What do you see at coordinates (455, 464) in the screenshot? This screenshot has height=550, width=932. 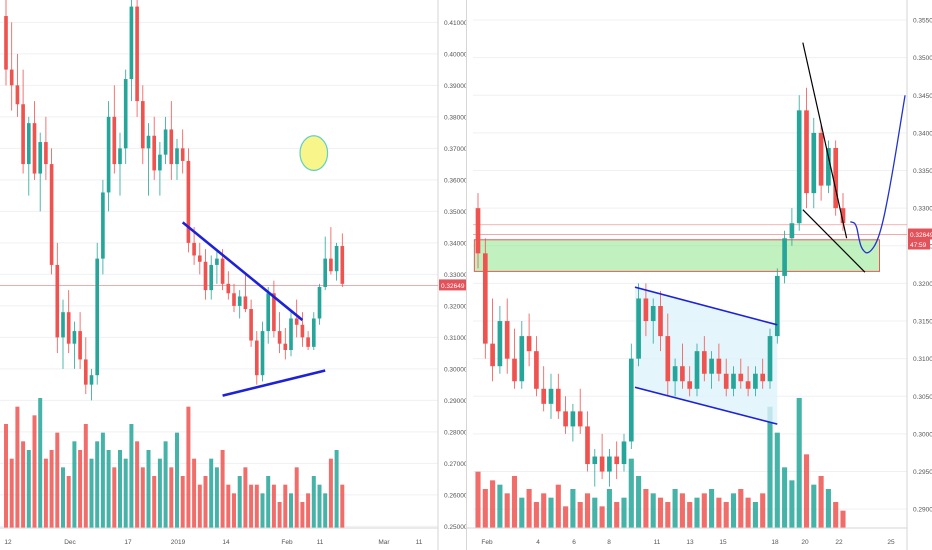 I see `price-tick-label: 0.27000` at bounding box center [455, 464].